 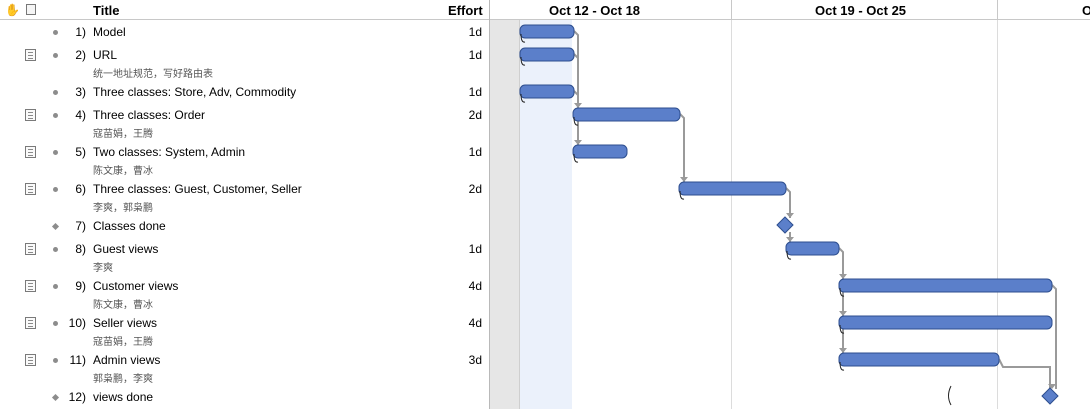 What do you see at coordinates (77, 397) in the screenshot?
I see `task-number: 12)` at bounding box center [77, 397].